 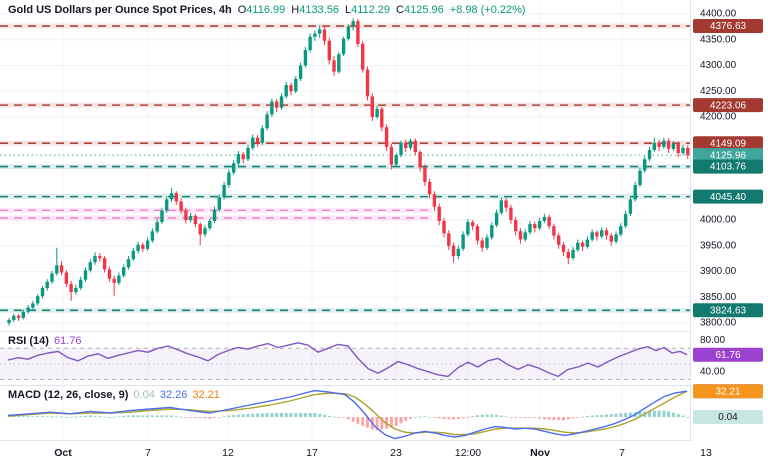 I want to click on axis-label: 4149.09, so click(x=728, y=143).